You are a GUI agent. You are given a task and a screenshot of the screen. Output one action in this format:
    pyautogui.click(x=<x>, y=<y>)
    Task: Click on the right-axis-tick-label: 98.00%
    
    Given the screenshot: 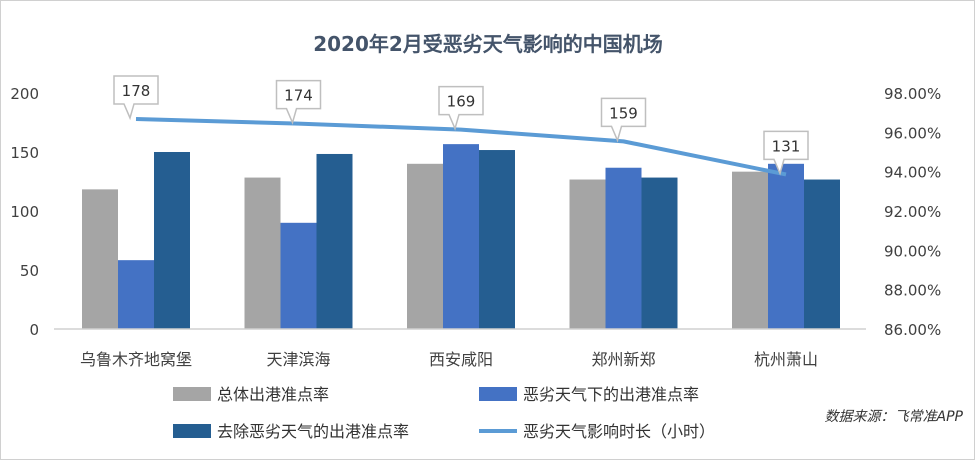 What is the action you would take?
    pyautogui.click(x=912, y=94)
    